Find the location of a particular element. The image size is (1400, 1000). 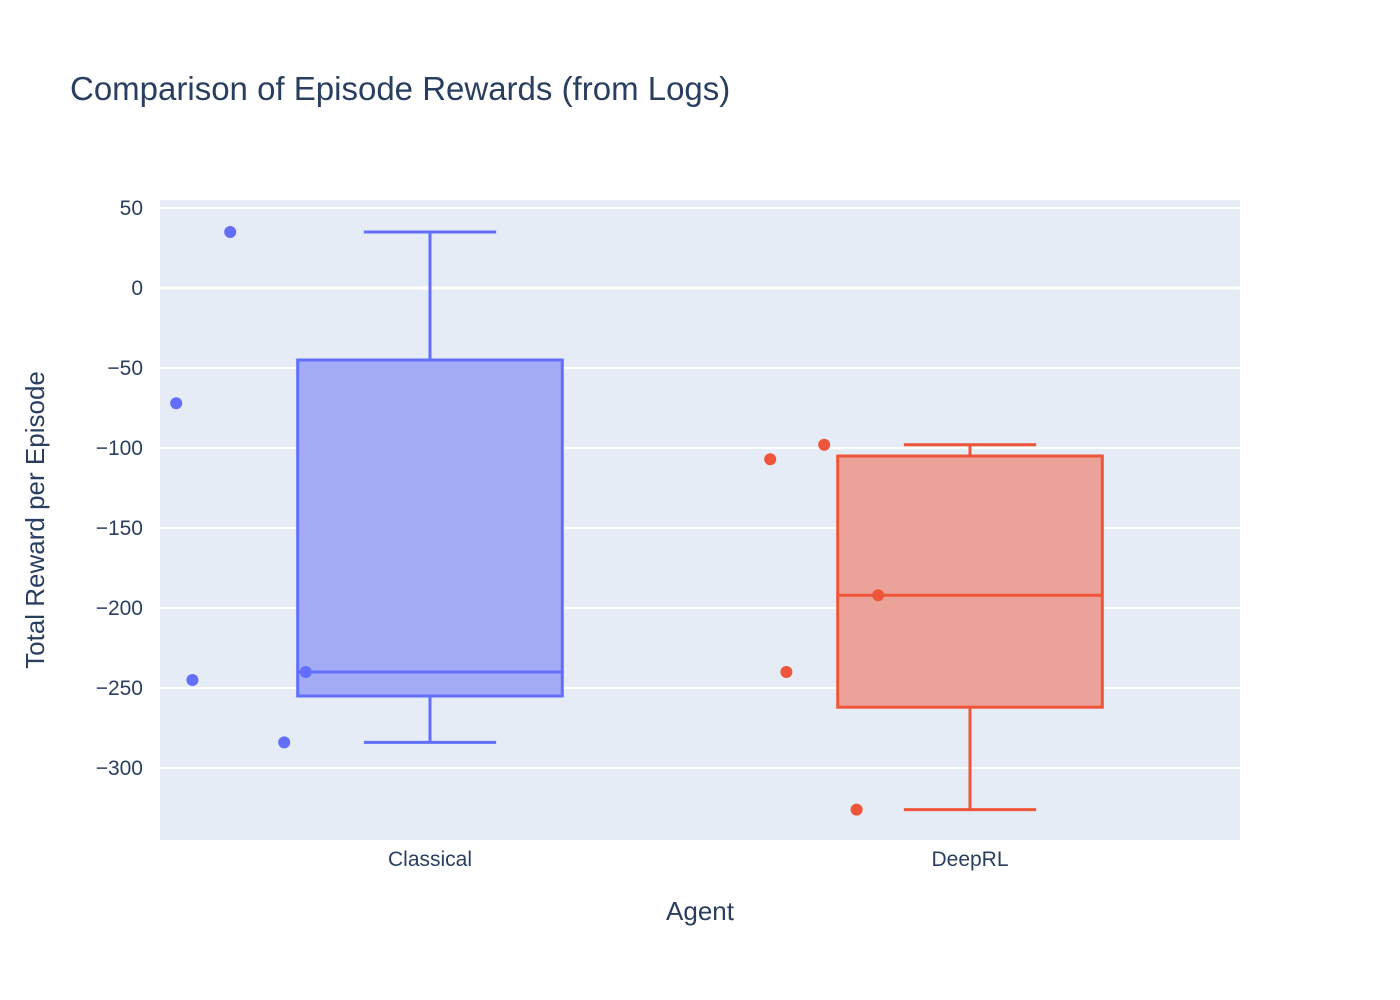

box-classical is located at coordinates (367, 487).